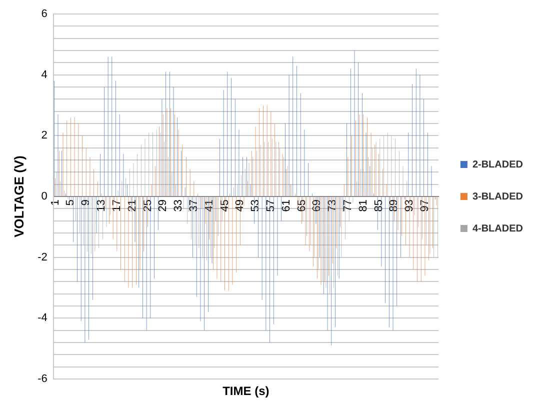 This screenshot has width=539, height=407. What do you see at coordinates (44, 196) in the screenshot?
I see `y-tick-label: 0` at bounding box center [44, 196].